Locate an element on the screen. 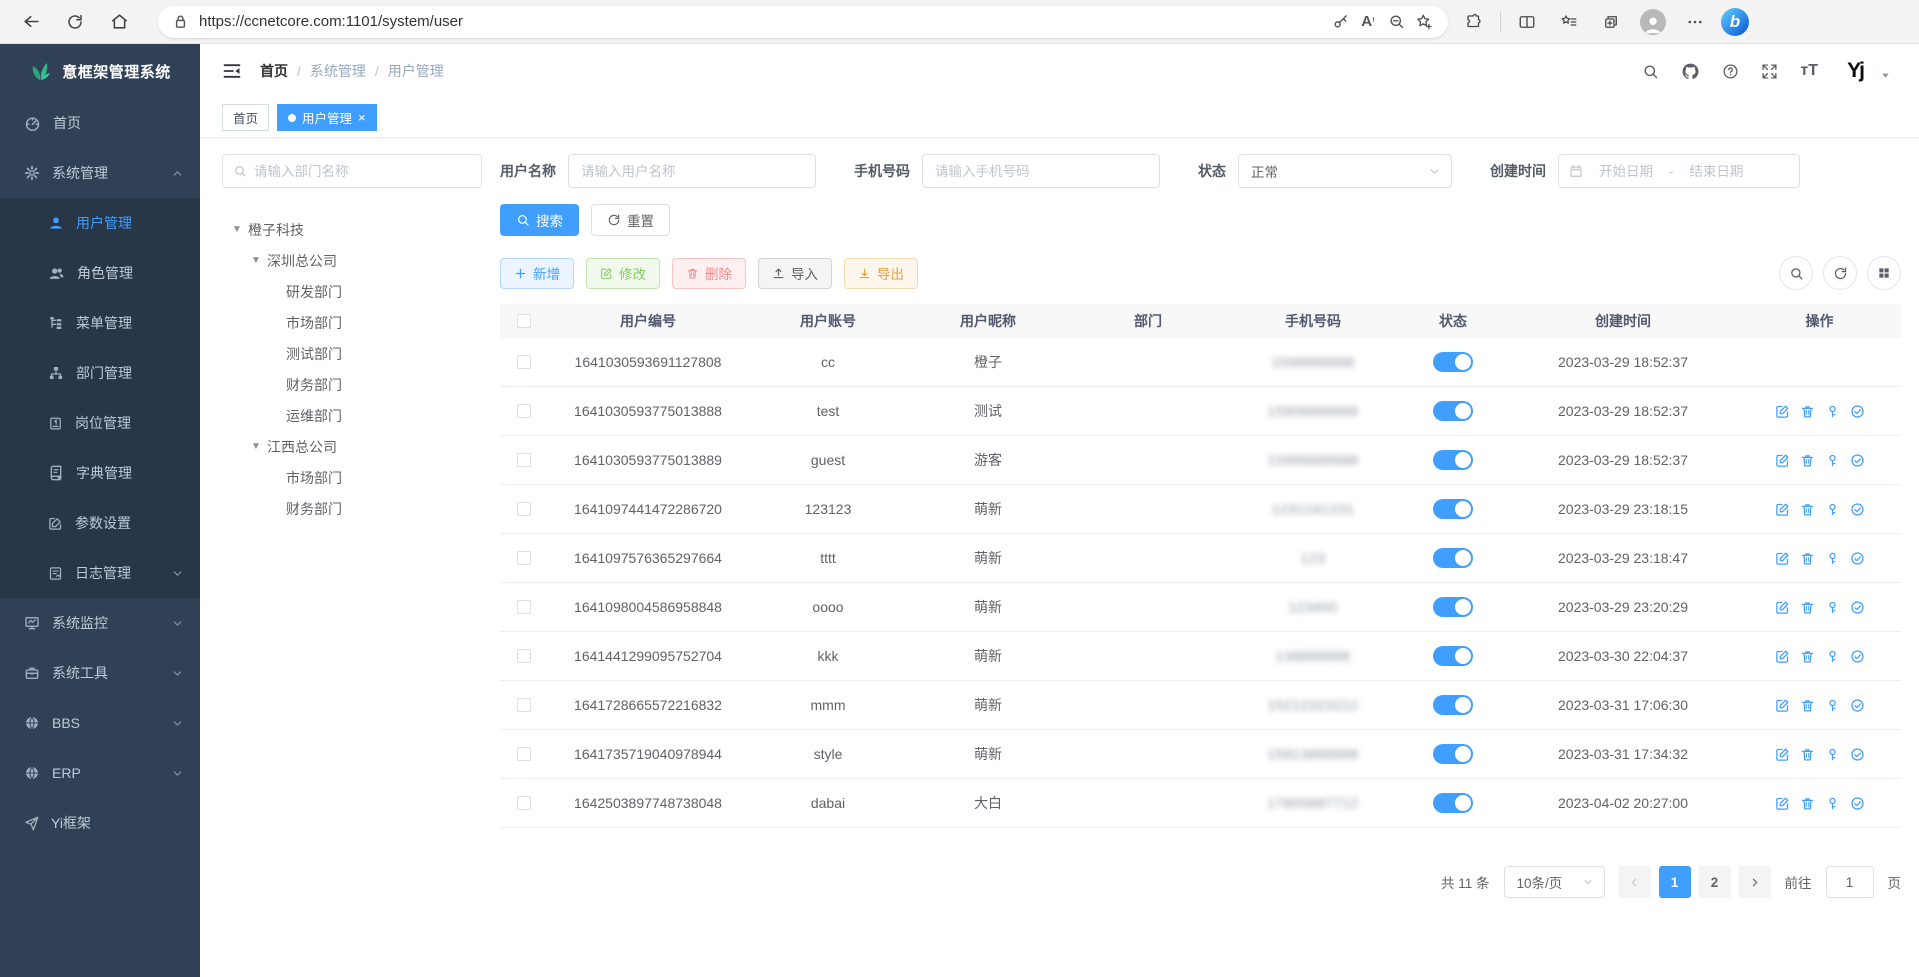  status-select: 正常 is located at coordinates (1345, 171).